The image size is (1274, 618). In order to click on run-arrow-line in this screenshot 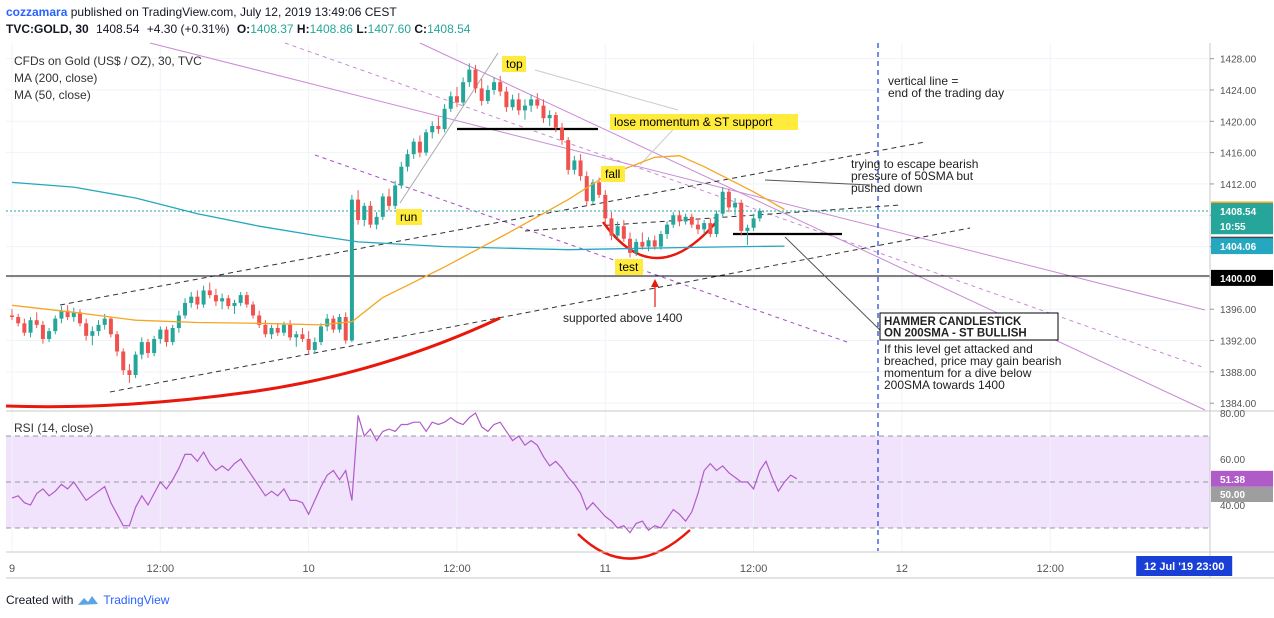, I will do `click(449, 128)`.